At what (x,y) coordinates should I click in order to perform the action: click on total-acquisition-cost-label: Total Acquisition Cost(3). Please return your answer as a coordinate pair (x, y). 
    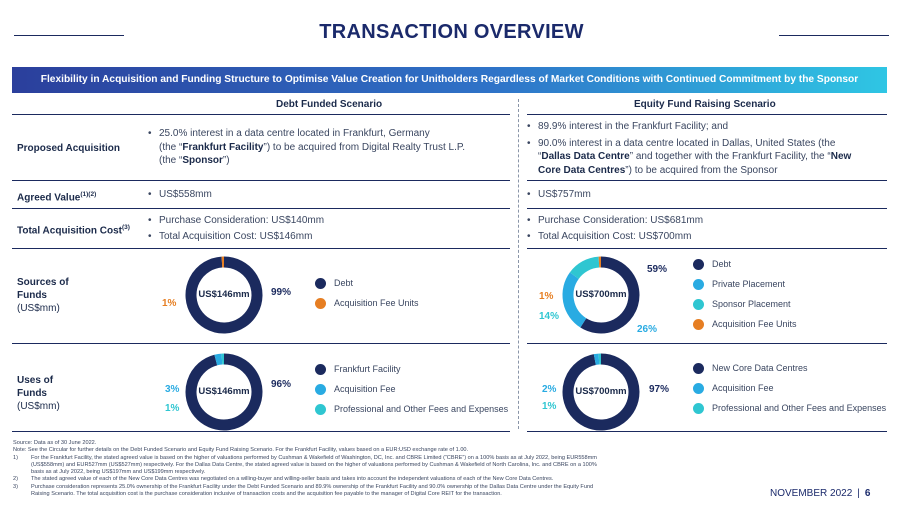
    Looking at the image, I should click on (73, 230).